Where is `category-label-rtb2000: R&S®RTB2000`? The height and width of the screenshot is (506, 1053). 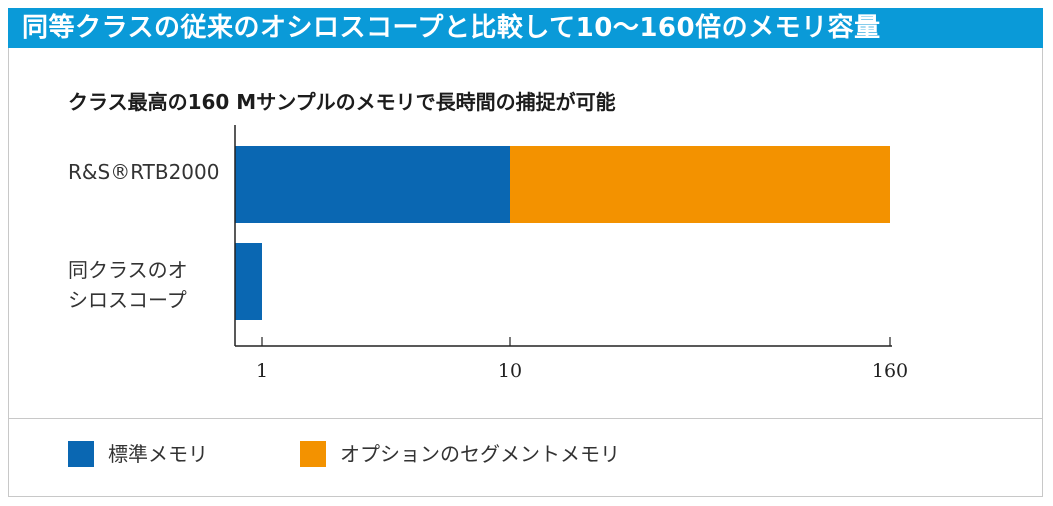 category-label-rtb2000: R&S®RTB2000 is located at coordinates (144, 172).